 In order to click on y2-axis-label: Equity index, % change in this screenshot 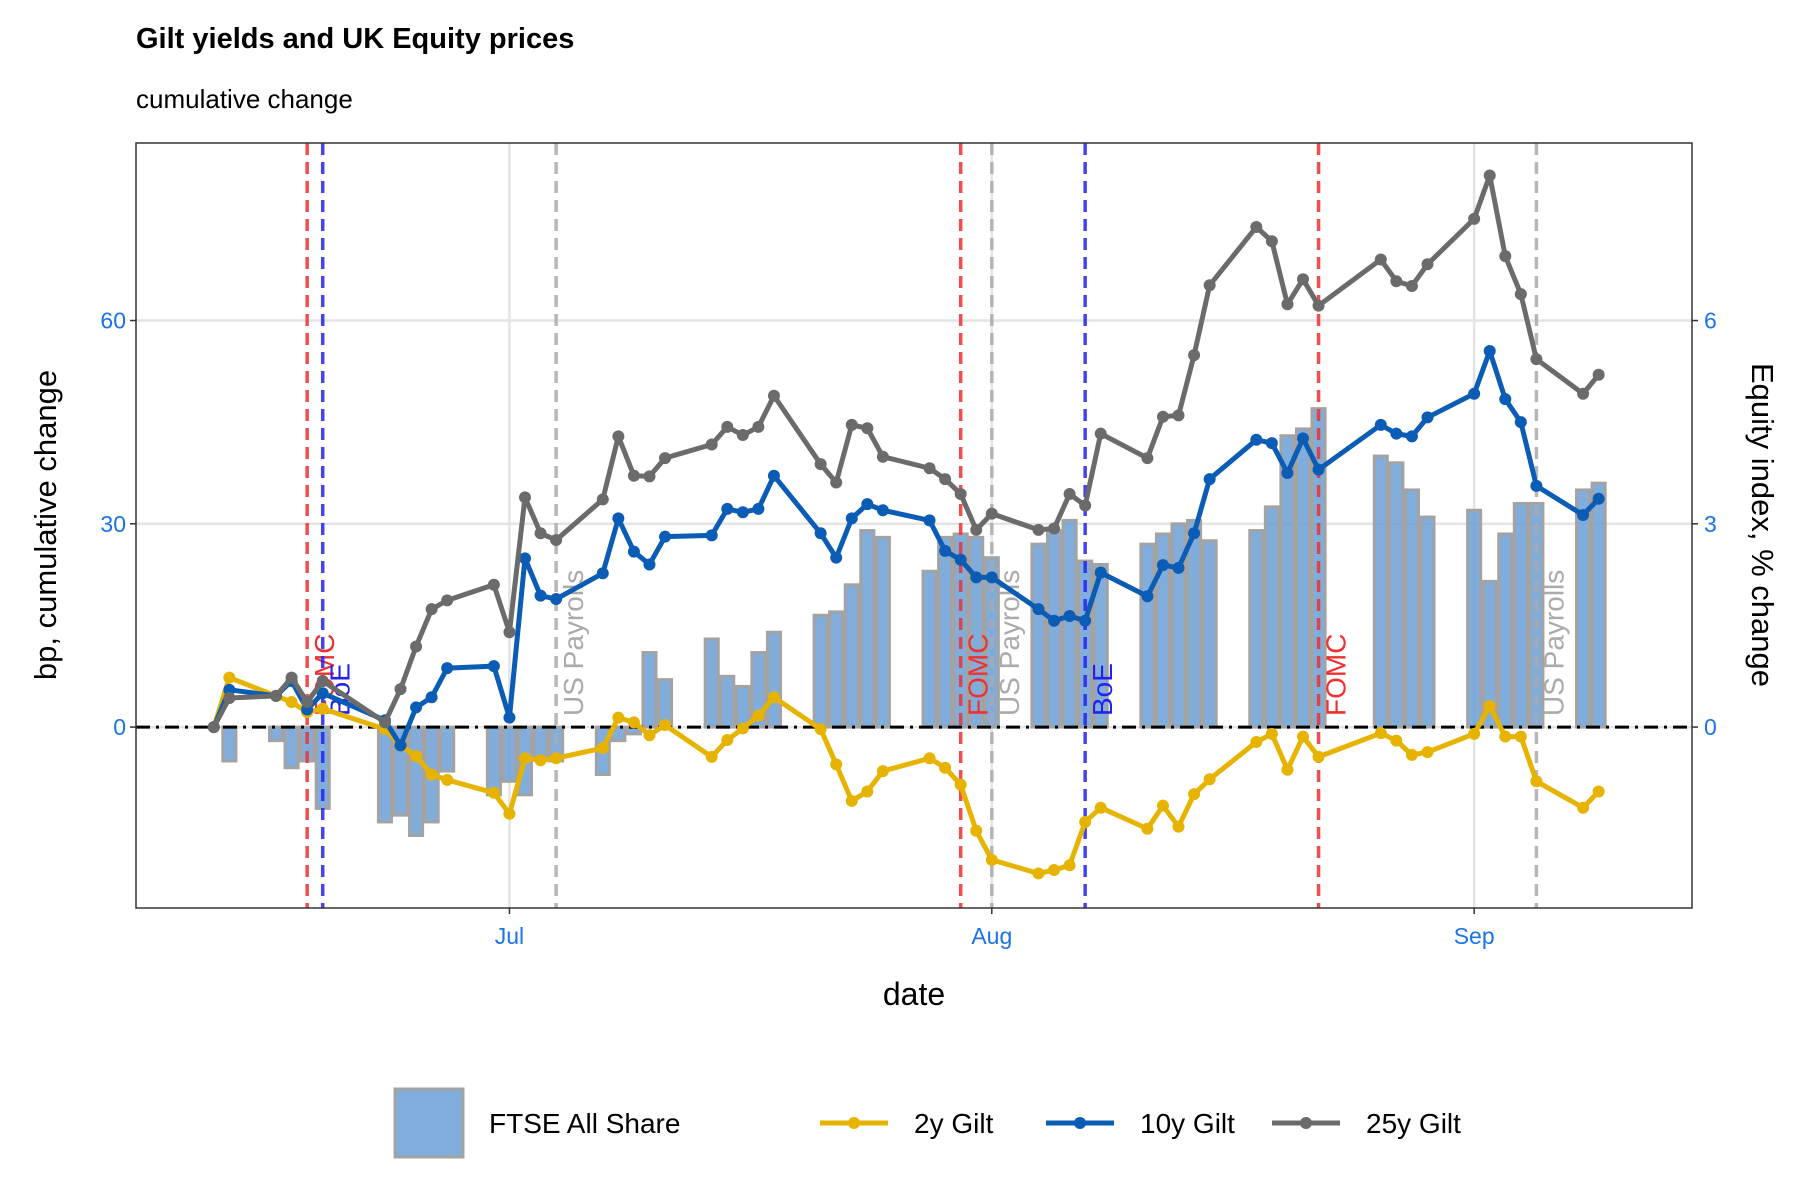, I will do `click(1762, 525)`.